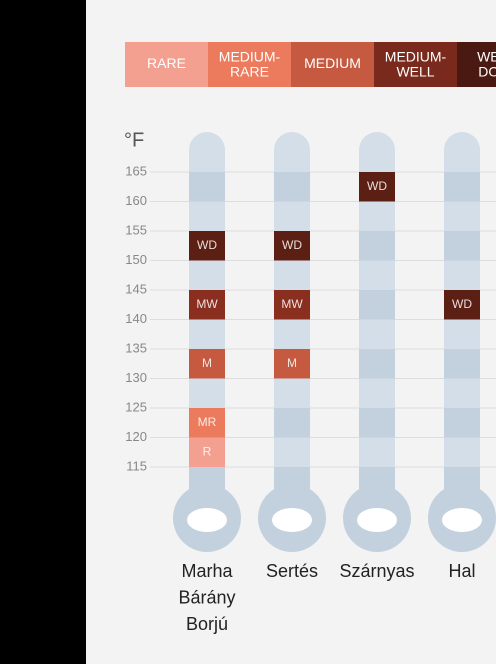 The height and width of the screenshot is (669, 496). Describe the element at coordinates (206, 597) in the screenshot. I see `column-label: Bárány` at that location.